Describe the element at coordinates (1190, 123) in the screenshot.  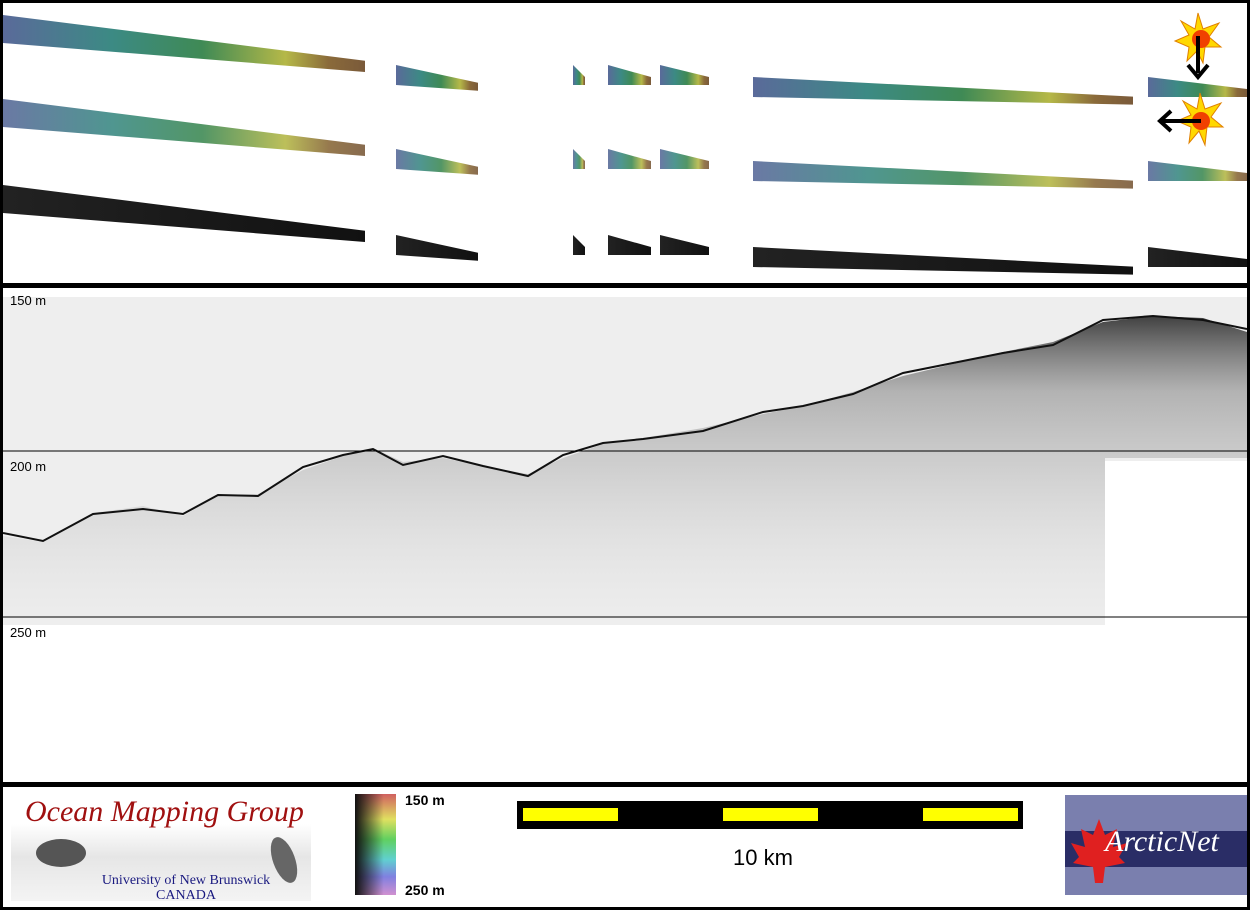
I see `sun-illumination-west-icon` at that location.